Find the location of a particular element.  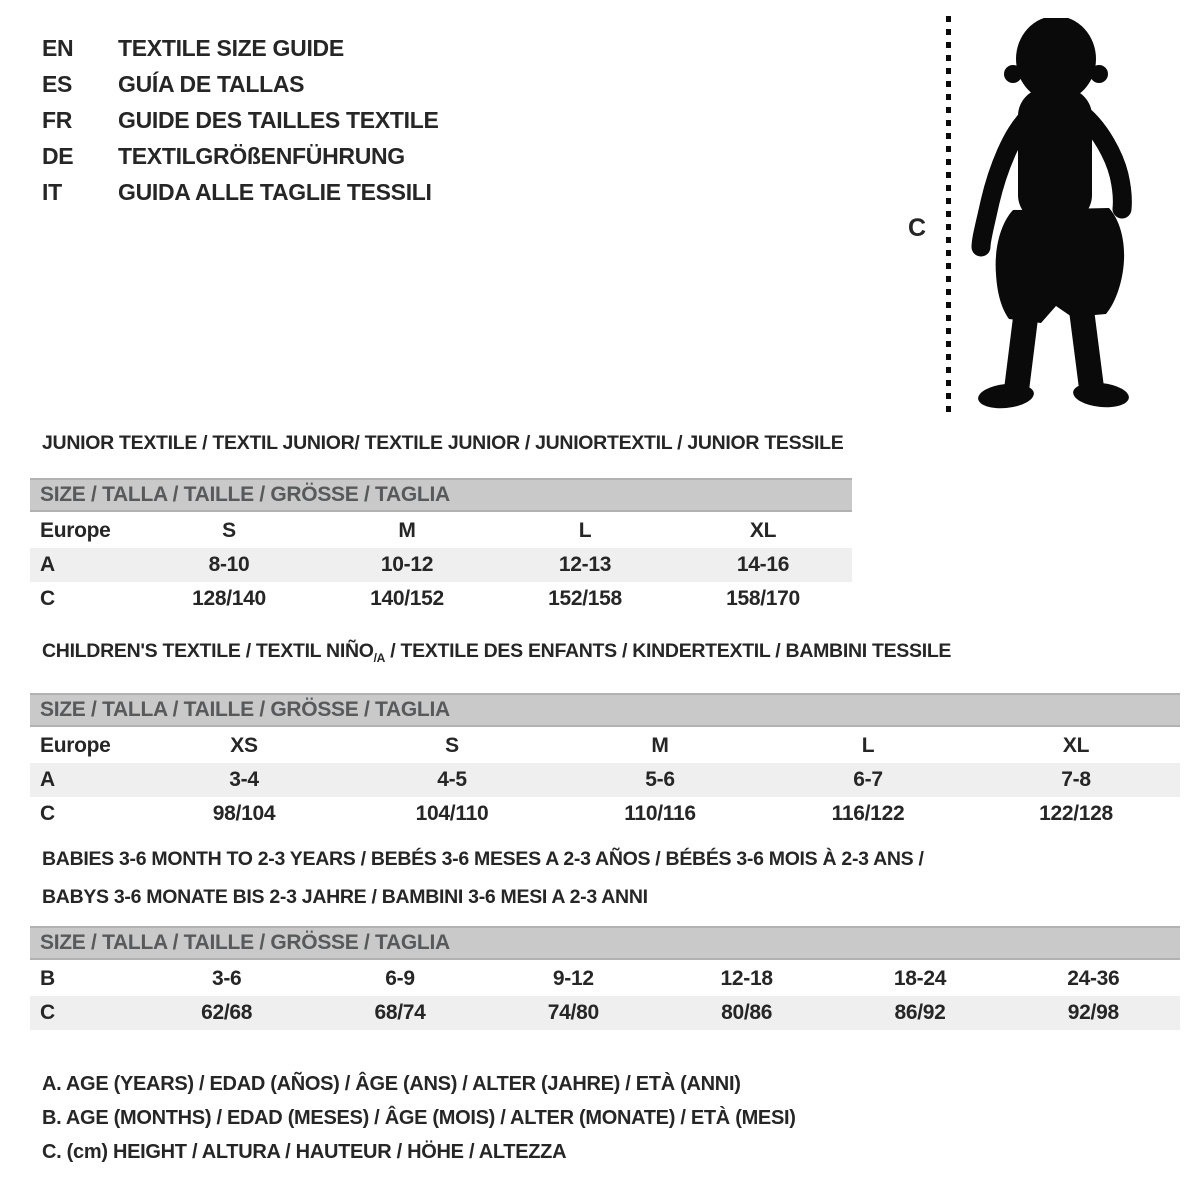

table-row: C 128/140 140/152 152/158 158/170 is located at coordinates (441, 599).